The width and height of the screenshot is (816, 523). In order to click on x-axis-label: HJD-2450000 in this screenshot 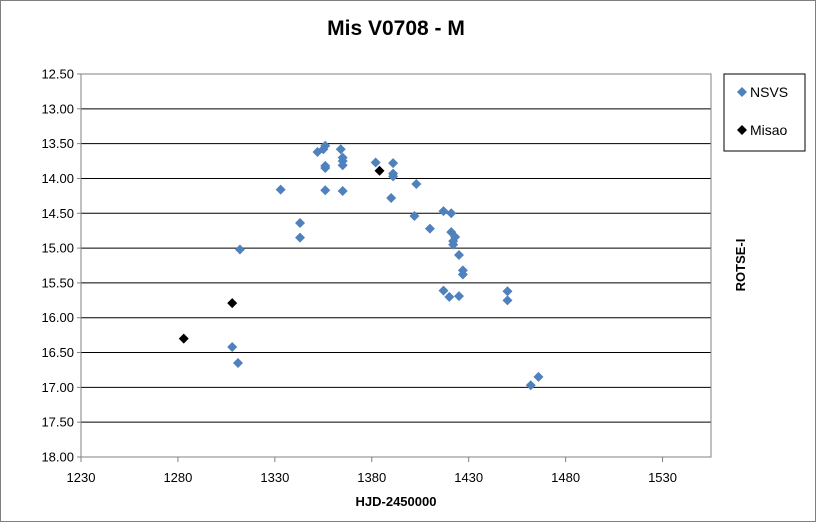, I will do `click(396, 501)`.